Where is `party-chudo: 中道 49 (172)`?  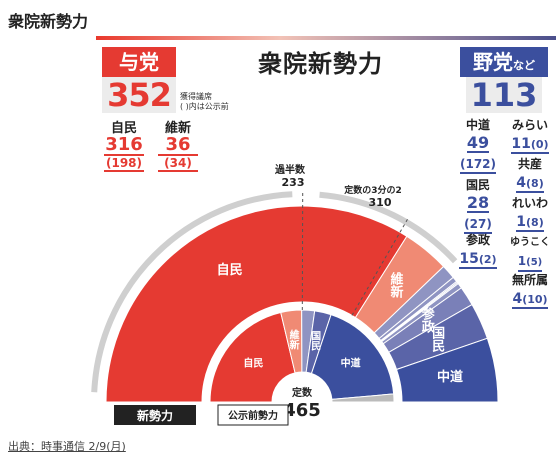 party-chudo: 中道 49 (172) is located at coordinates (478, 146).